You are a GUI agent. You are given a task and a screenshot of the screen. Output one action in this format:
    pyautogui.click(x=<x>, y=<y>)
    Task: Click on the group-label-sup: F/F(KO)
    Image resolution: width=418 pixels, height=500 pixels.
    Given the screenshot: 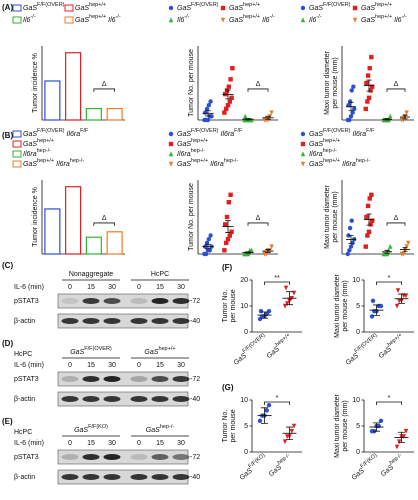 What is the action you would take?
    pyautogui.click(x=98, y=427)
    